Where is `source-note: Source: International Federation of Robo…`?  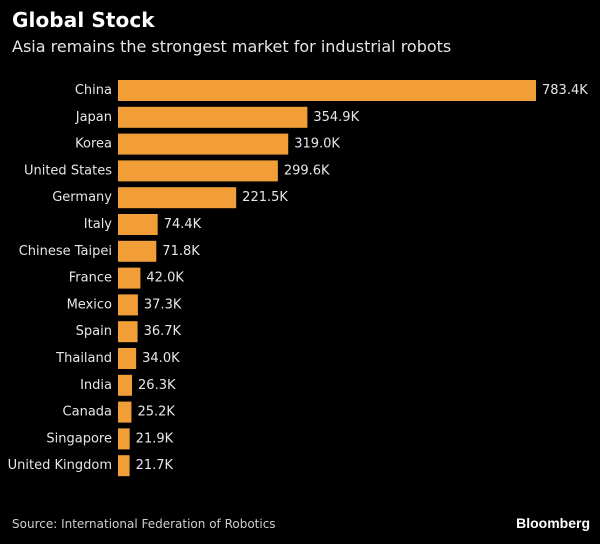
source-note: Source: International Federation of Robo… is located at coordinates (144, 524).